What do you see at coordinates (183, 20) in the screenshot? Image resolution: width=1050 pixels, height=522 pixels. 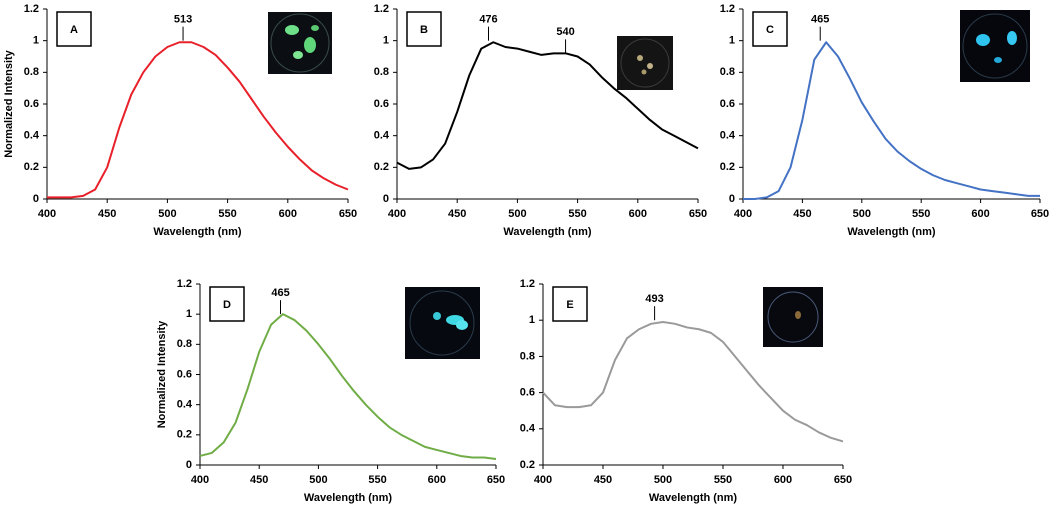 I see `peak-label: 513` at bounding box center [183, 20].